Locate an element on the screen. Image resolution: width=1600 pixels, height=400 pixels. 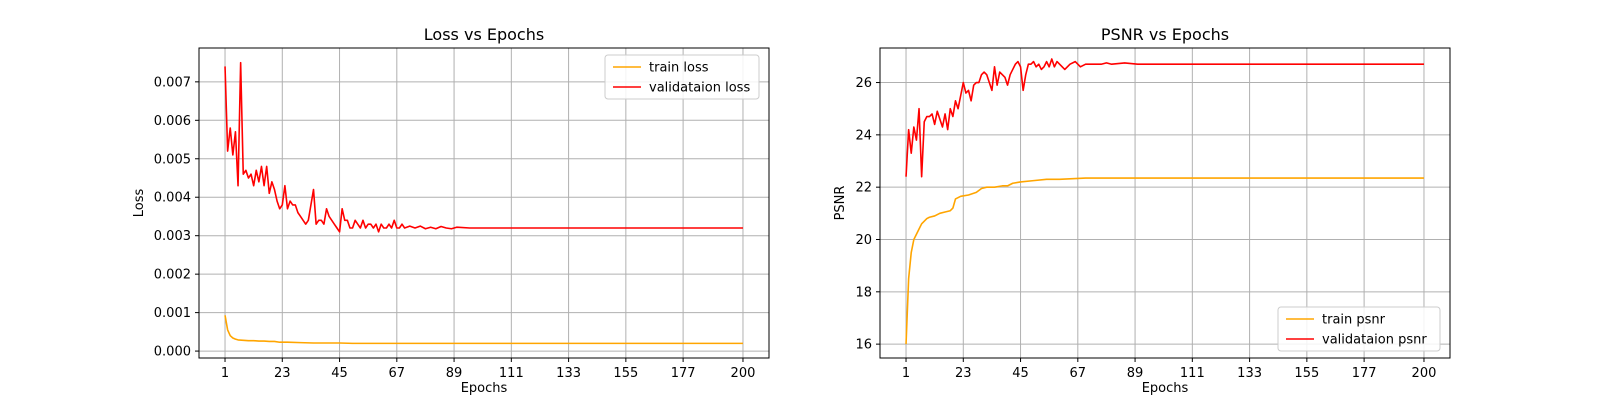
psnr-x-tick-label: 23 is located at coordinates (963, 373).